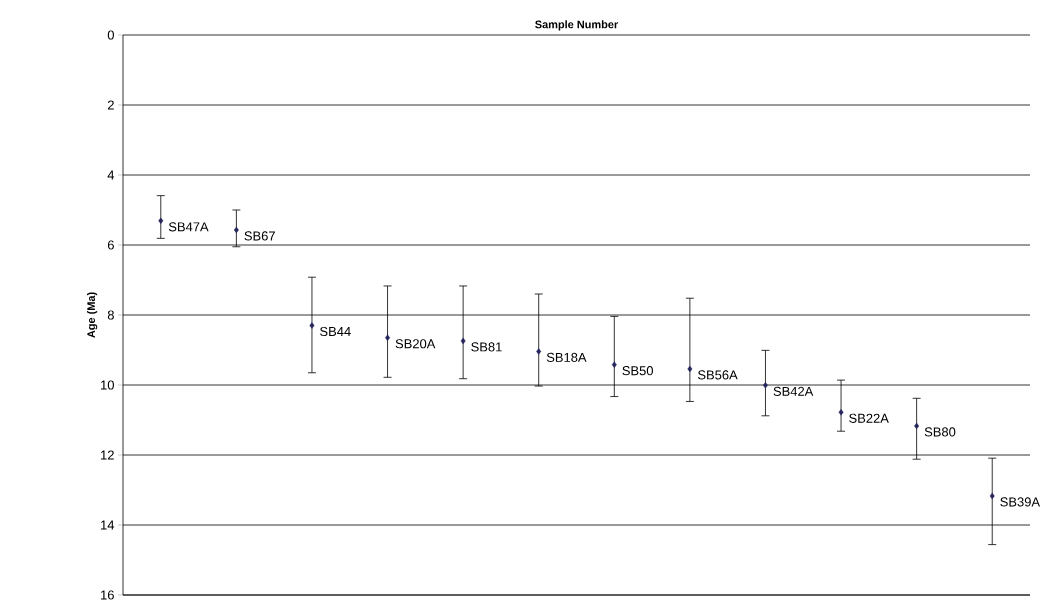 Image resolution: width=1055 pixels, height=603 pixels. Describe the element at coordinates (415, 344) in the screenshot. I see `annotation: SB20A` at that location.